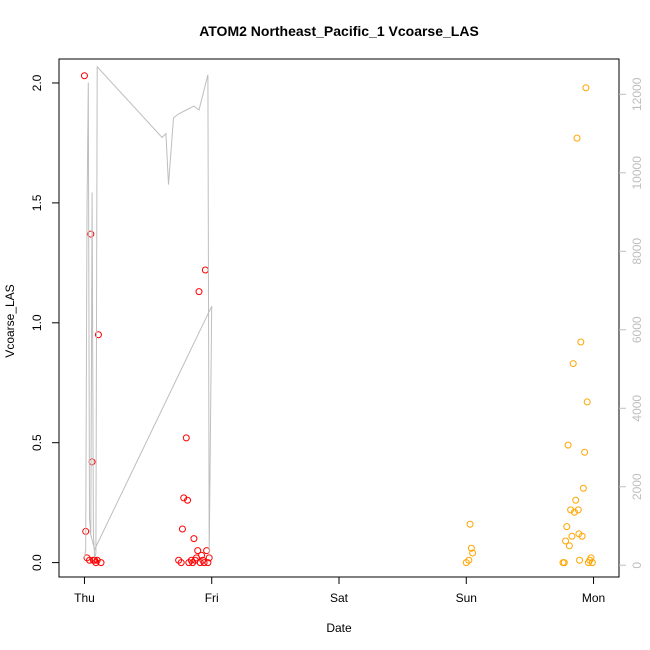  Describe the element at coordinates (37, 322) in the screenshot. I see `y-tick-label: 1.0` at that location.